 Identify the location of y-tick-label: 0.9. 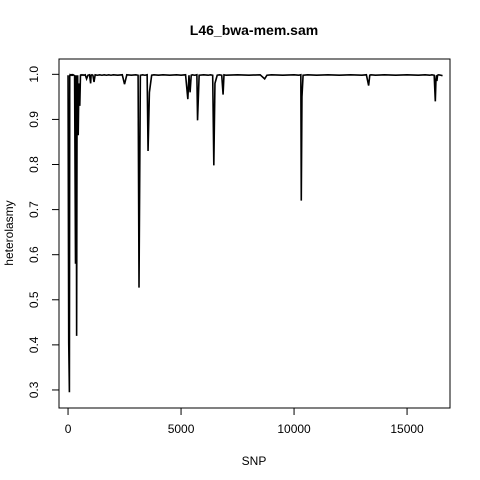
(34, 119).